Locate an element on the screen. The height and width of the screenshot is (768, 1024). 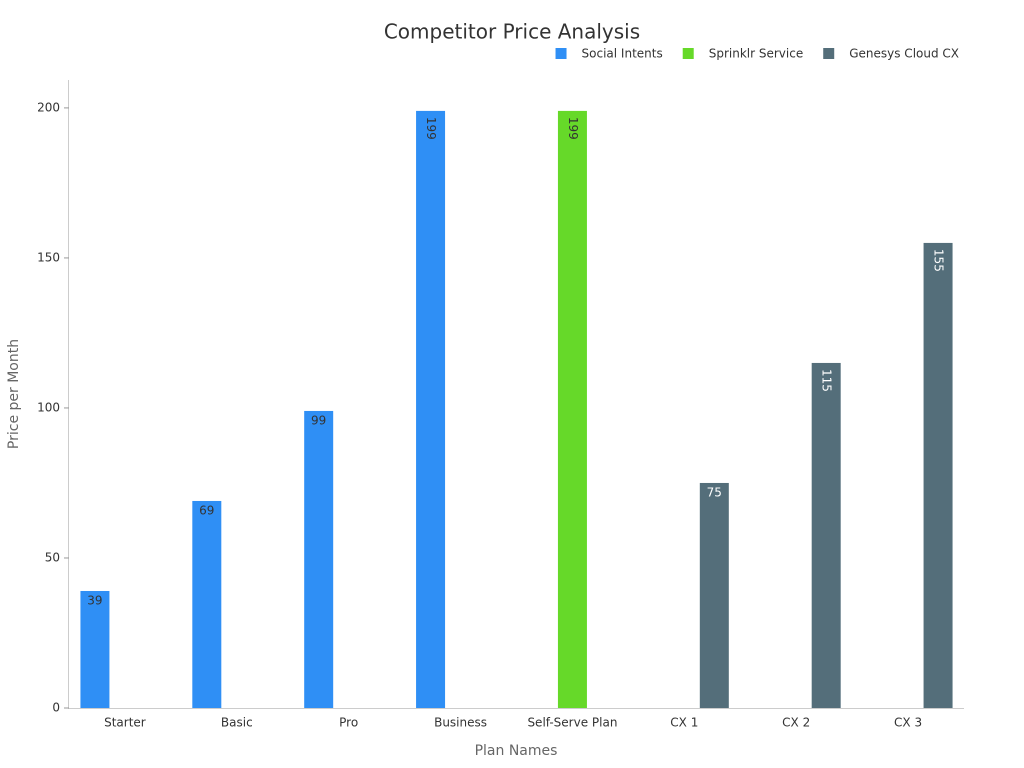
x-tick-label: CX 2 is located at coordinates (796, 723).